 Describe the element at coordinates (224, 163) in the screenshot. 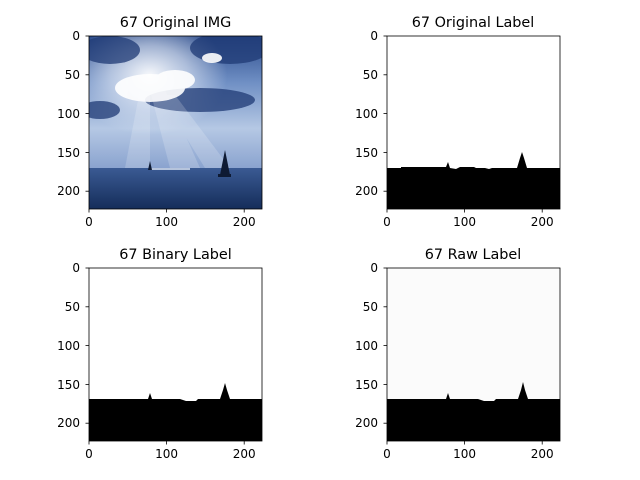

I see `sailboat-right` at that location.